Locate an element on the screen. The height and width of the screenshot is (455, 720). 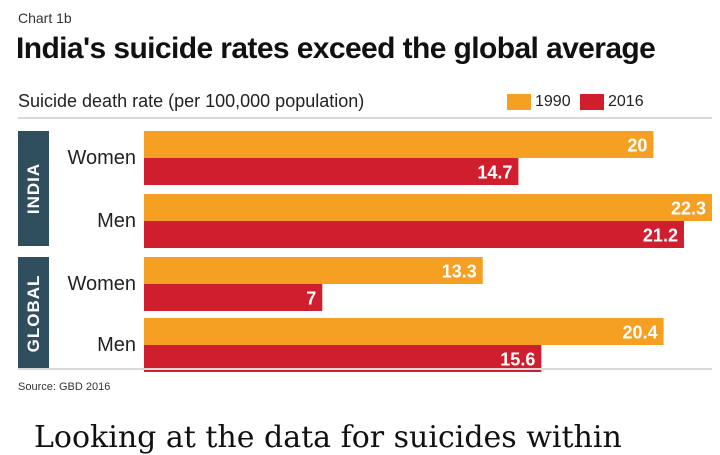
legend-item-2016: 2016 is located at coordinates (612, 102).